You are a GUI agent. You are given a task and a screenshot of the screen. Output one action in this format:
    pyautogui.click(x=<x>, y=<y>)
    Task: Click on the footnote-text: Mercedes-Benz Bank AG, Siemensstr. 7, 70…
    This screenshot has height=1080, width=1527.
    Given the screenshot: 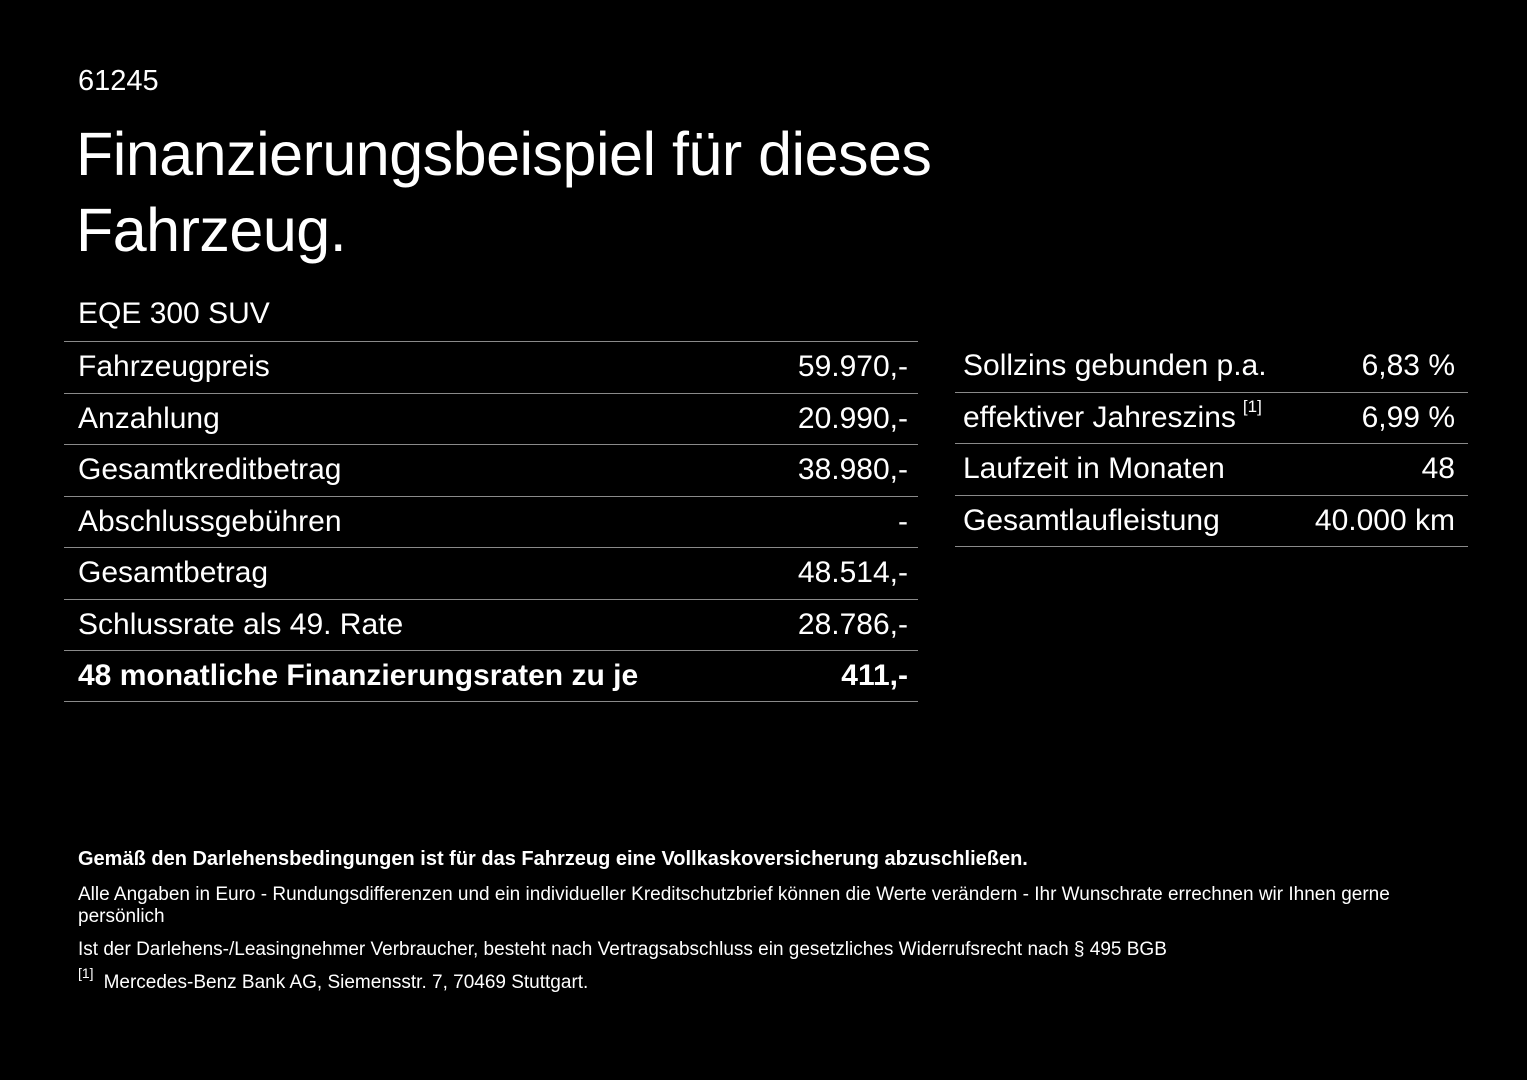 What is the action you would take?
    pyautogui.click(x=346, y=982)
    